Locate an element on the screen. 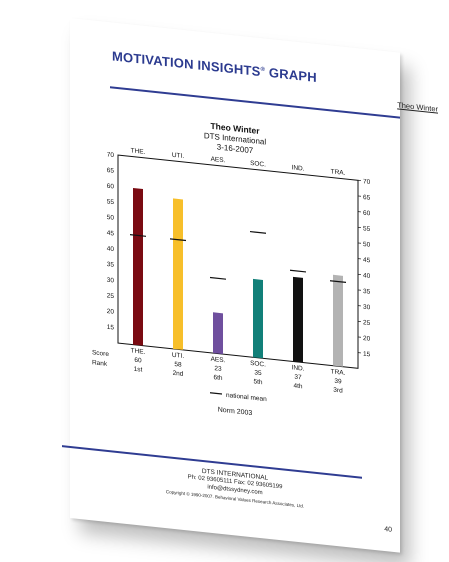  right-axis-tick-label: 25 is located at coordinates (367, 323).